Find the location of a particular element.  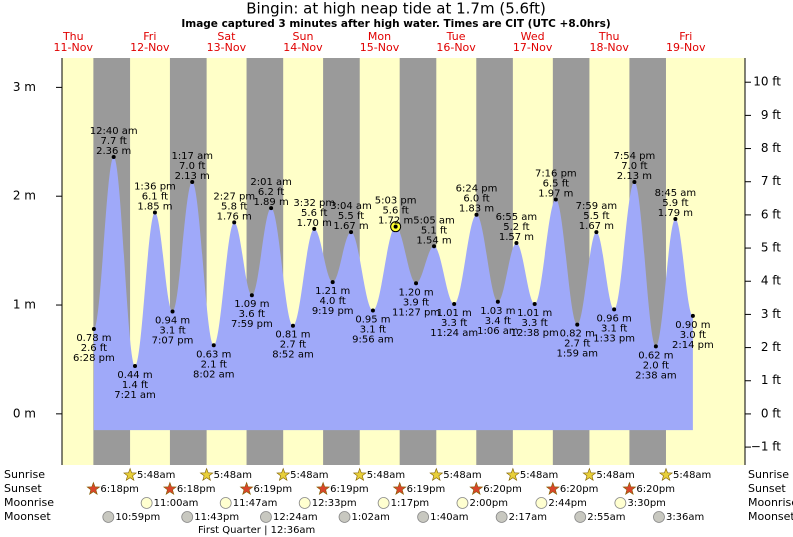

tide-label: 1:33 pm is located at coordinates (614, 338).